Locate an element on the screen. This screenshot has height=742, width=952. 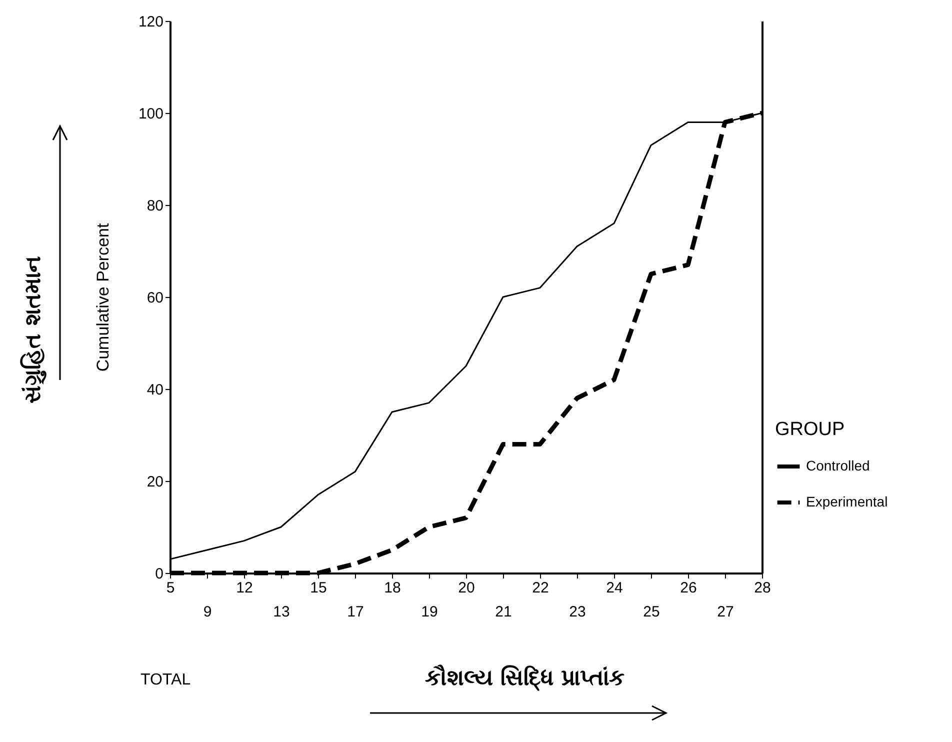
x-tick-label: 19 is located at coordinates (429, 612).